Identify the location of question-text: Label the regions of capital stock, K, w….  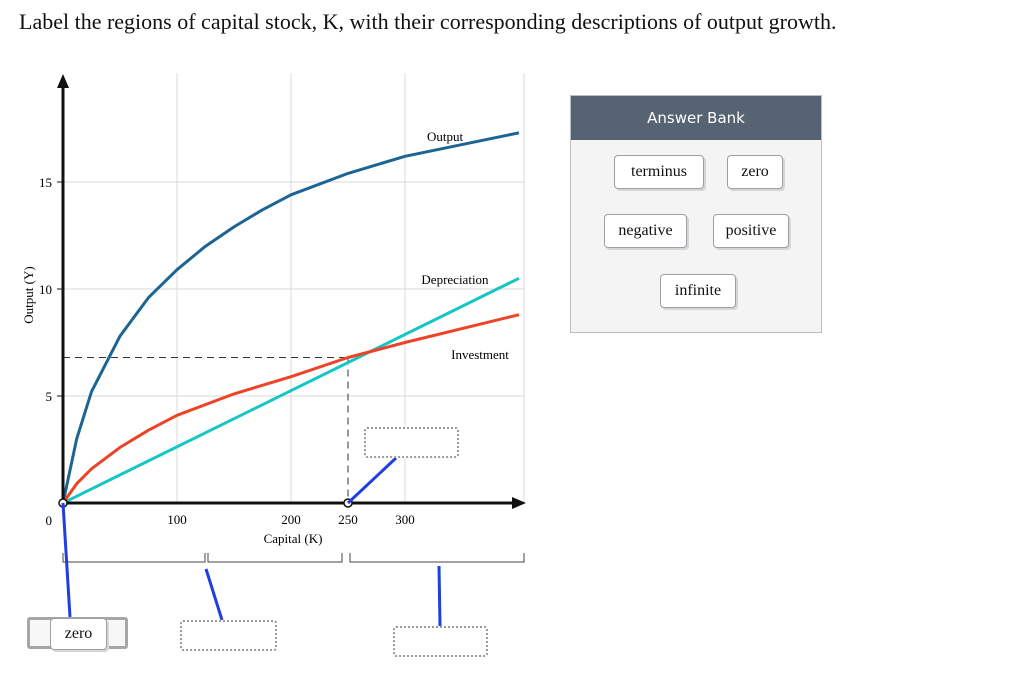
(428, 21).